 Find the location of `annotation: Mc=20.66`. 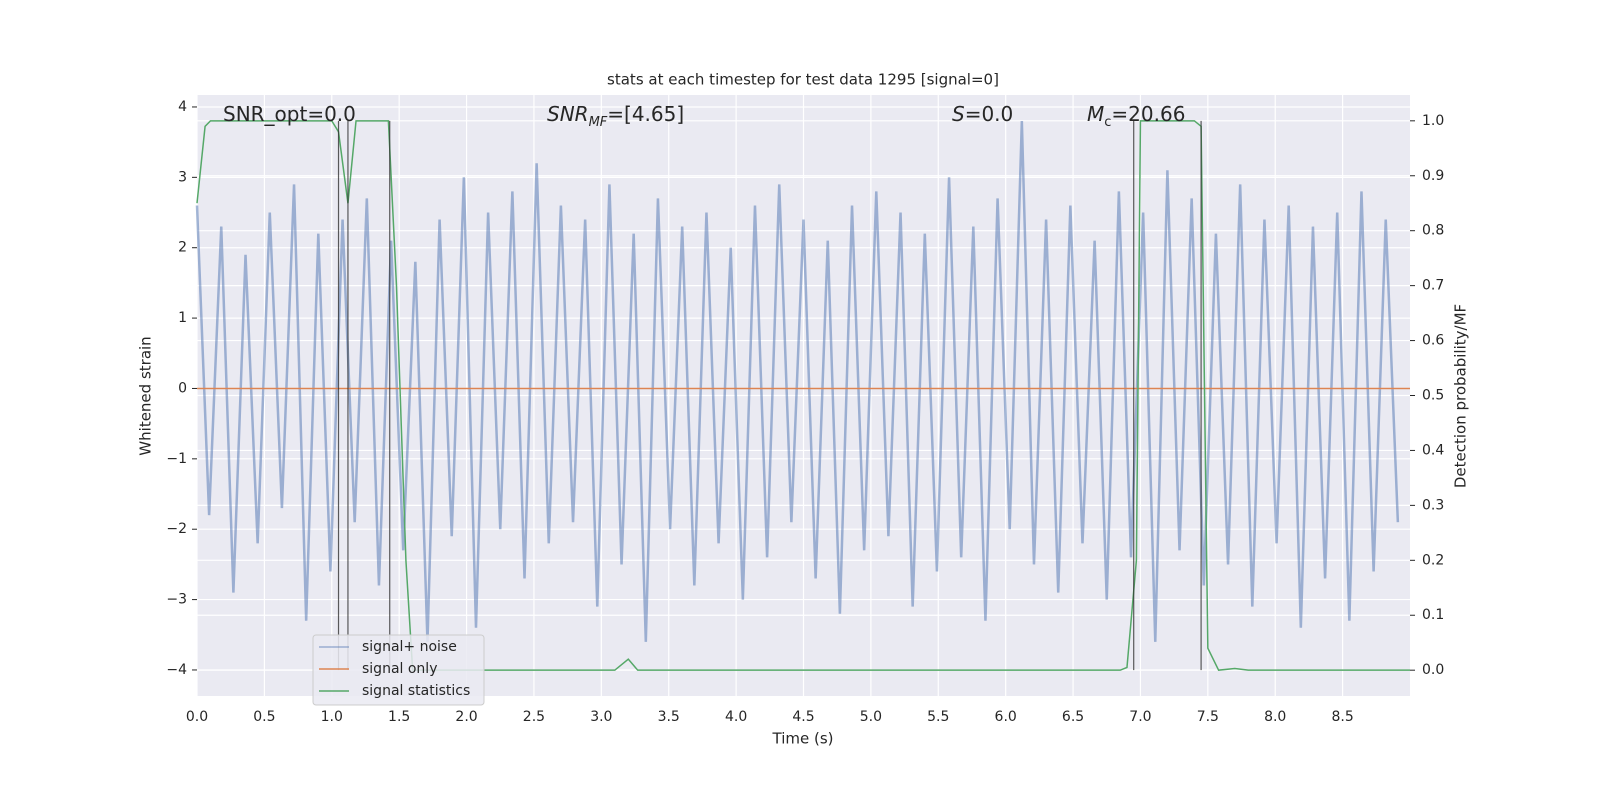

annotation: Mc=20.66 is located at coordinates (1136, 116).